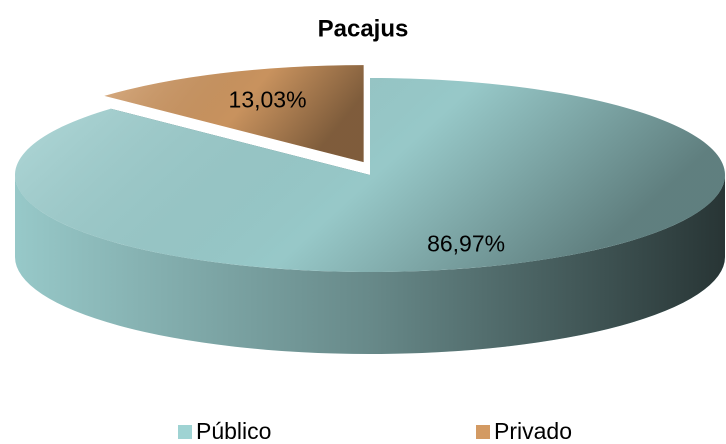 This screenshot has width=726, height=444. I want to click on legend-label: Público, so click(233, 431).